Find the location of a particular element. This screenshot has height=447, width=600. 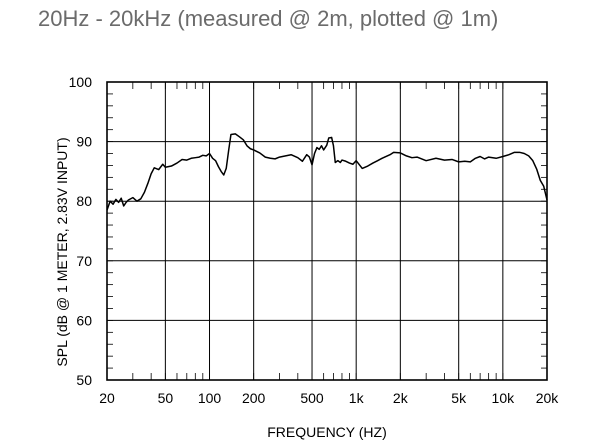

x-tick-label: 500 is located at coordinates (312, 398).